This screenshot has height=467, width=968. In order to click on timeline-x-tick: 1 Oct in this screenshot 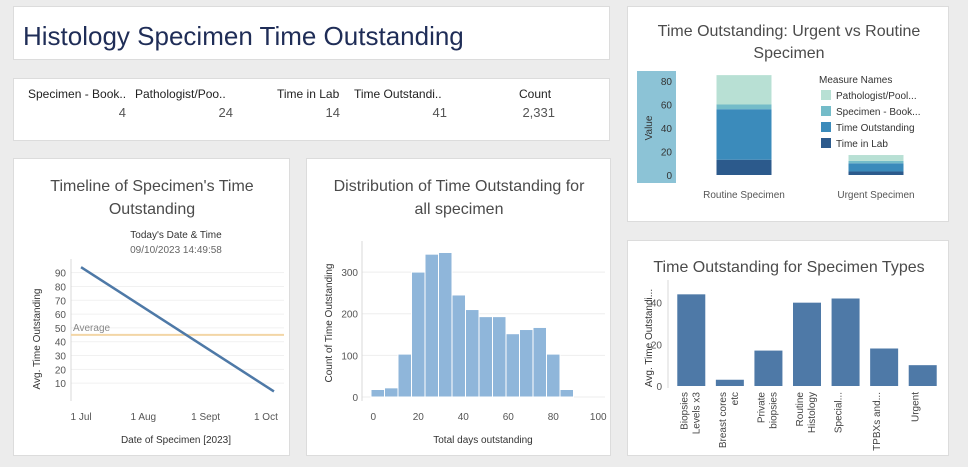, I will do `click(266, 417)`.